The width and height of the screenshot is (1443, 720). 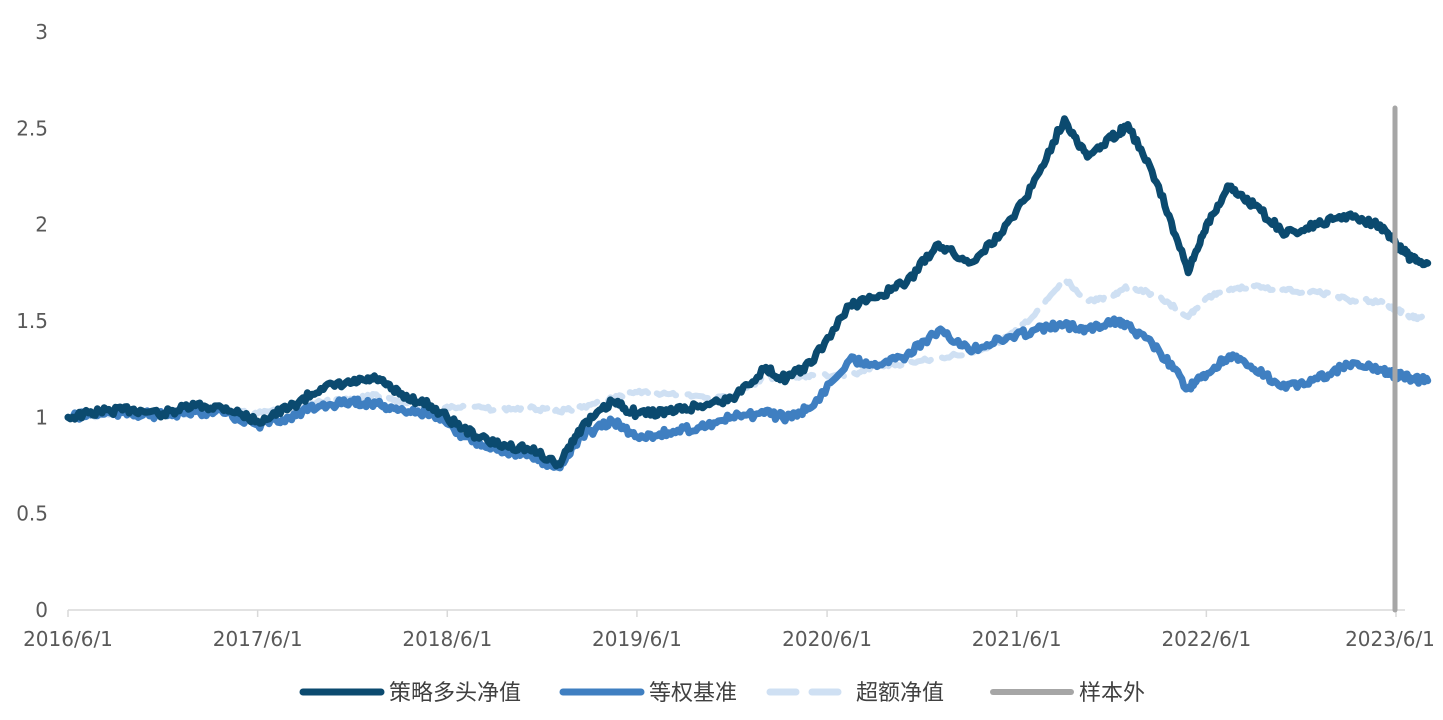 I want to click on x-tick-label: 2022/6/1, so click(x=1206, y=639).